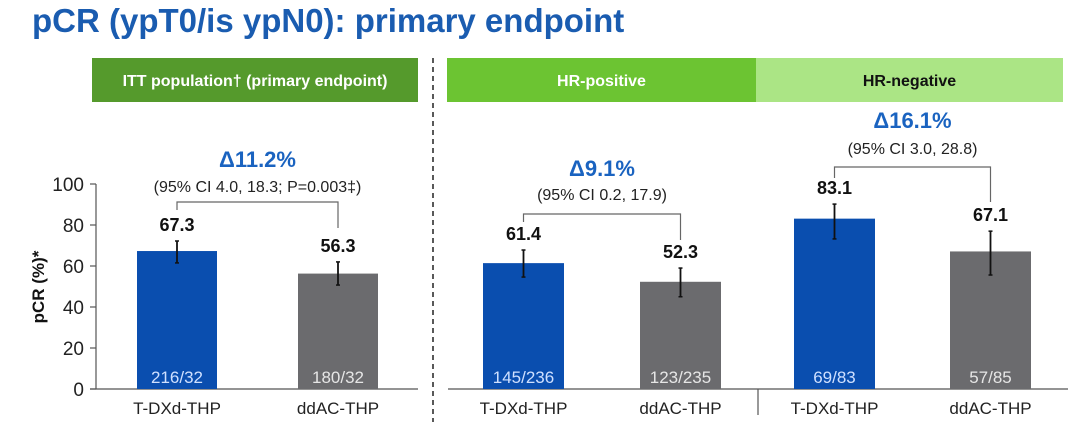  I want to click on count-label: 123/235, so click(680, 377).